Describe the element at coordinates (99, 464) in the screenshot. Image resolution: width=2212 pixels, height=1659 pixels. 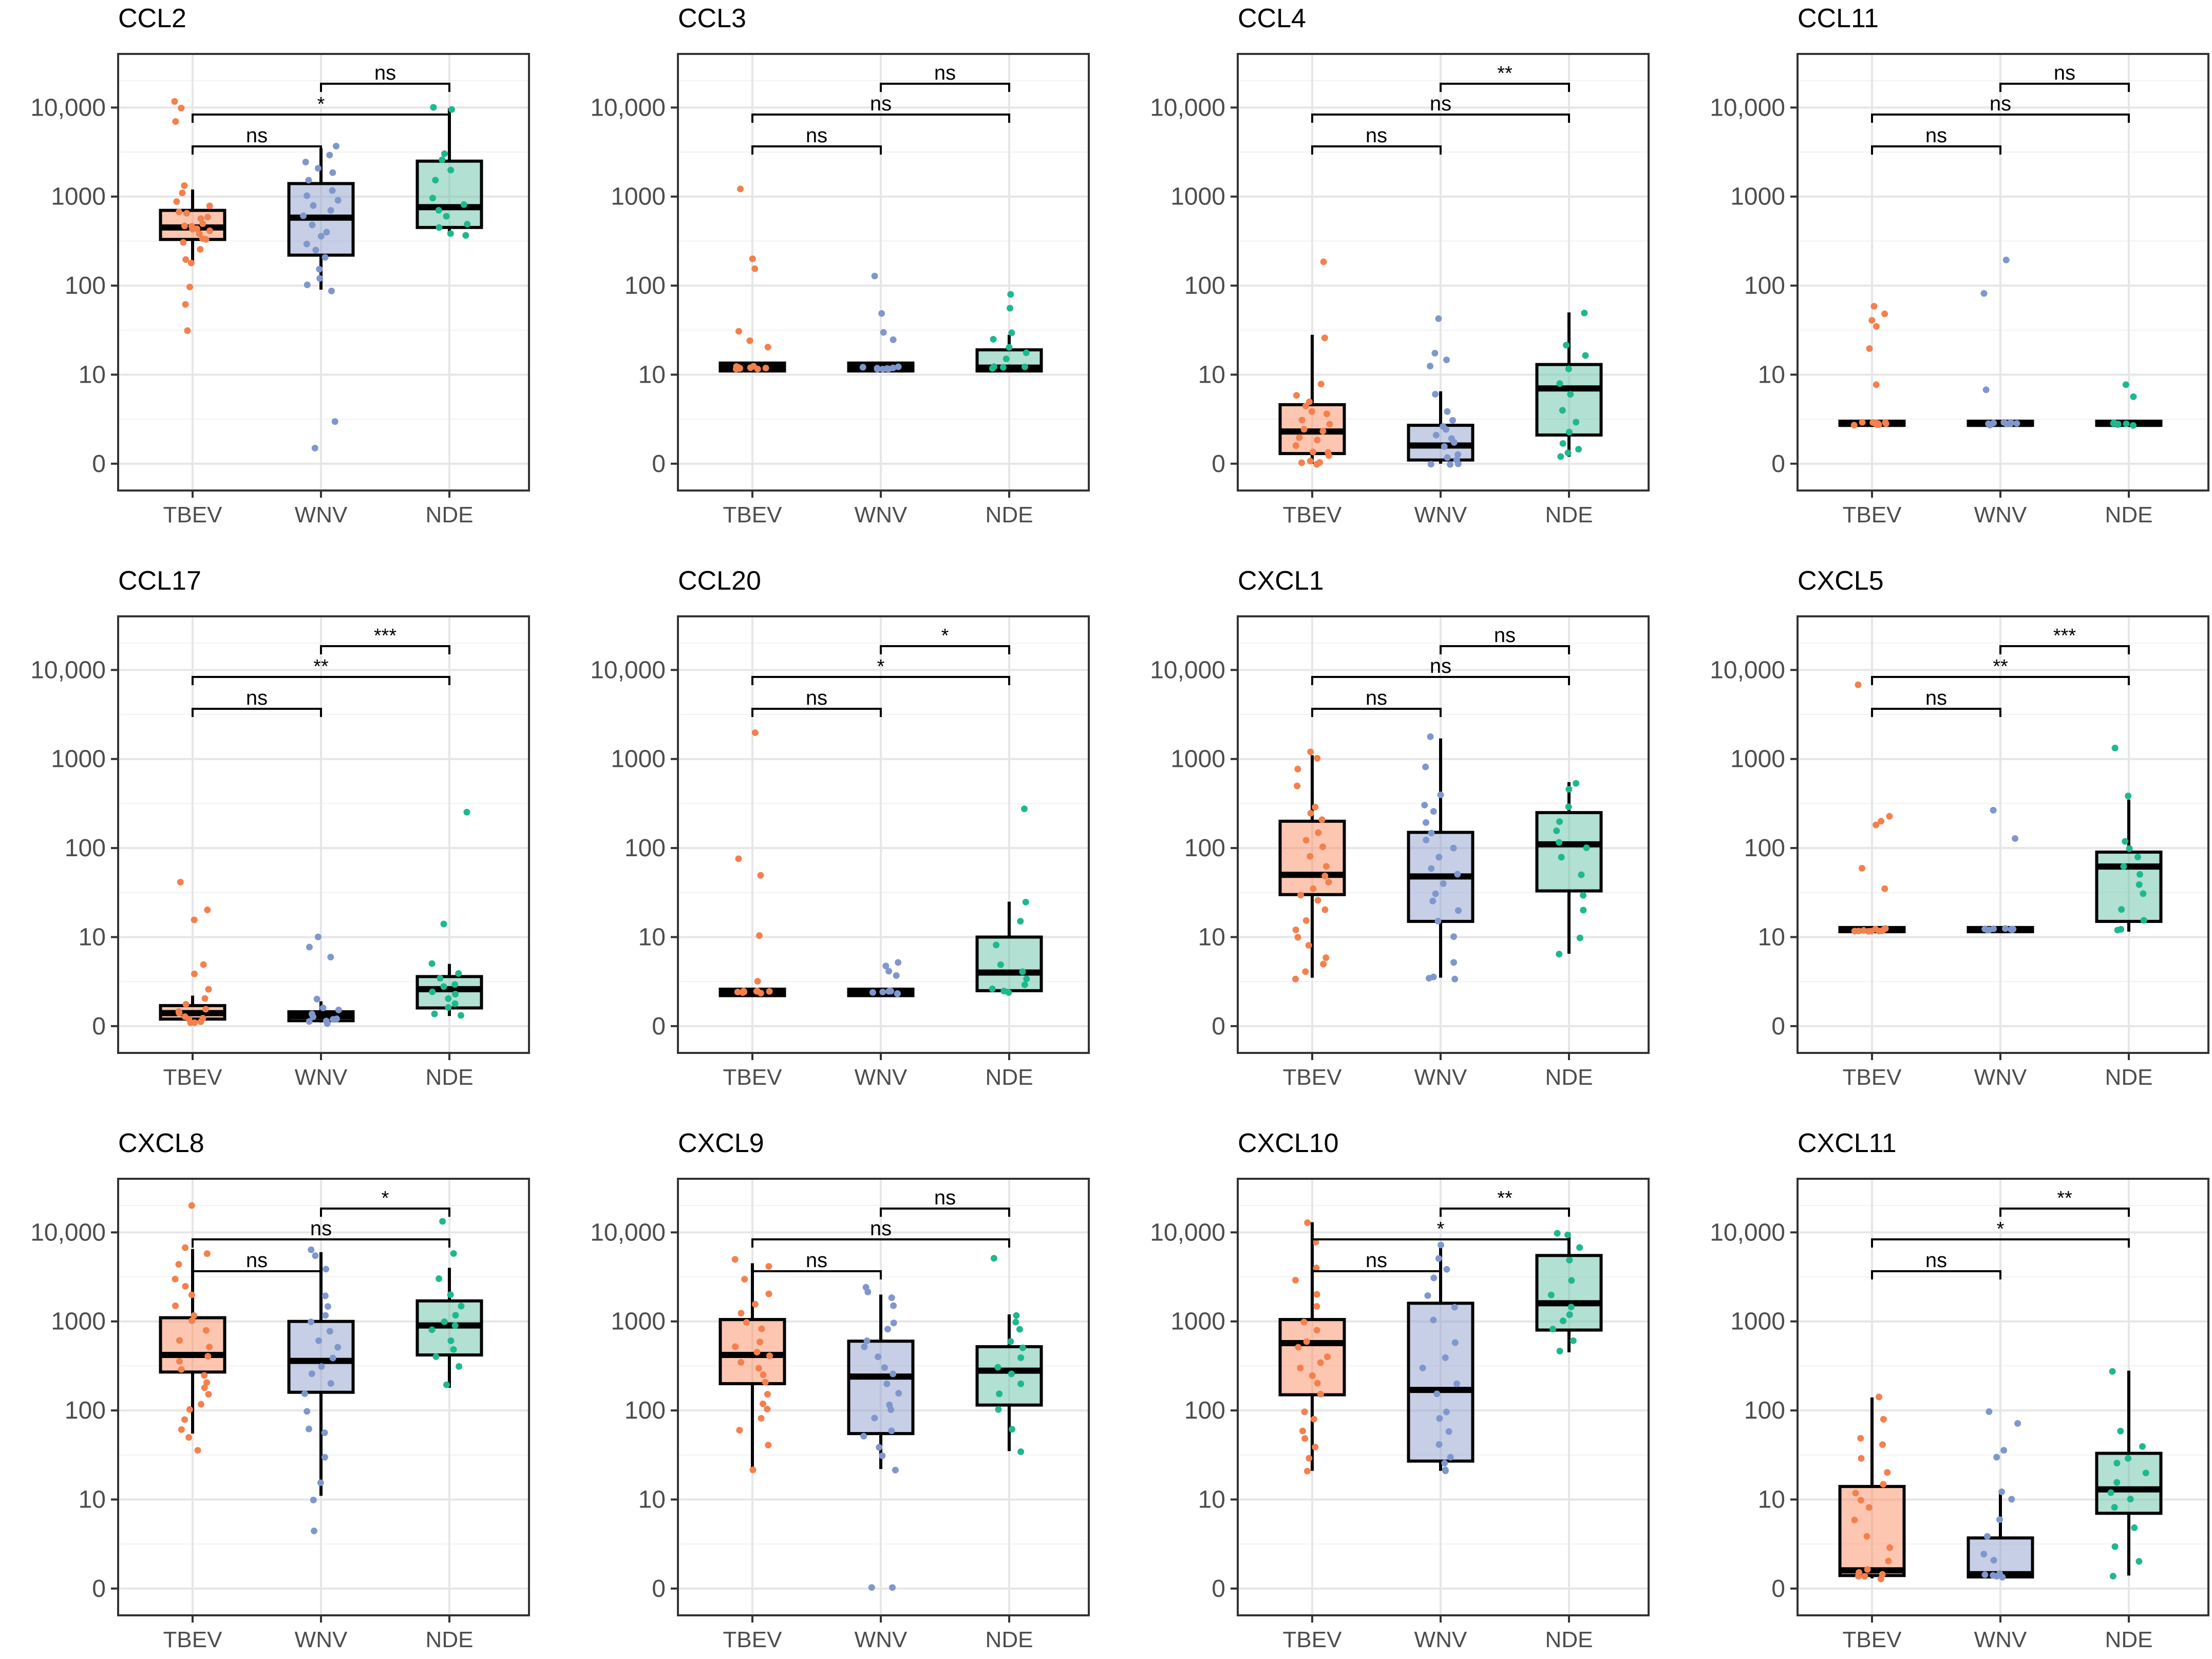
I see `y-tick-label: 0` at that location.